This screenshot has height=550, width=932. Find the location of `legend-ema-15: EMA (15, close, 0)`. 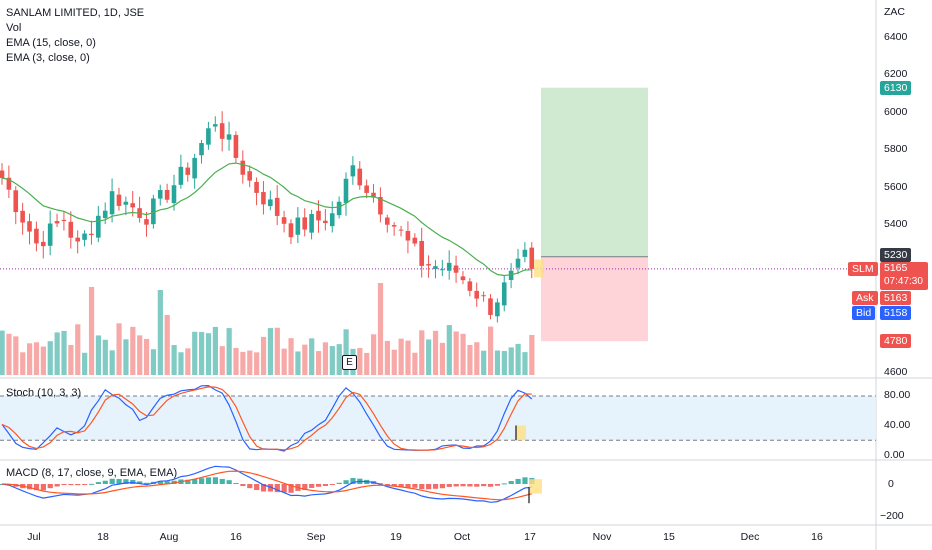

legend-ema-15: EMA (15, close, 0) is located at coordinates (51, 43).